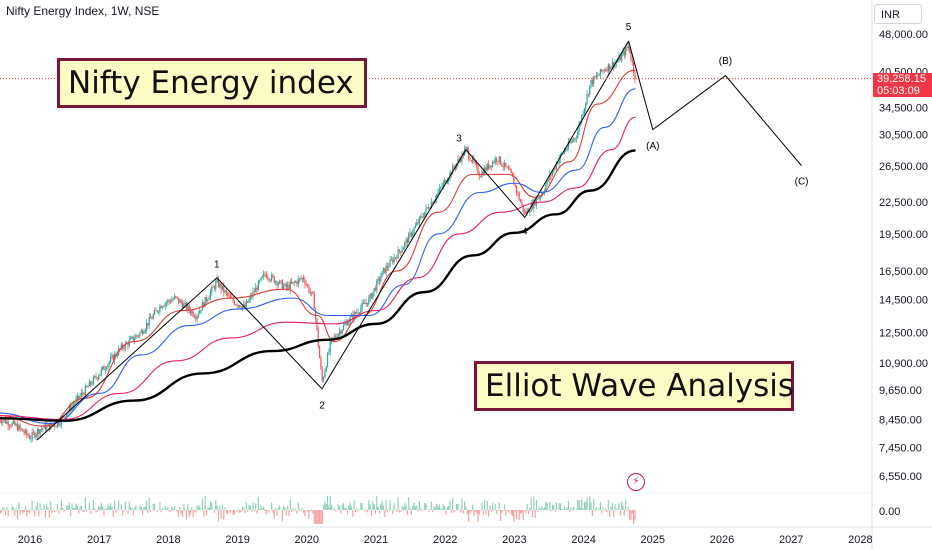 The height and width of the screenshot is (550, 932). What do you see at coordinates (636, 482) in the screenshot?
I see `lightning-bolt-icon: ⚡` at bounding box center [636, 482].